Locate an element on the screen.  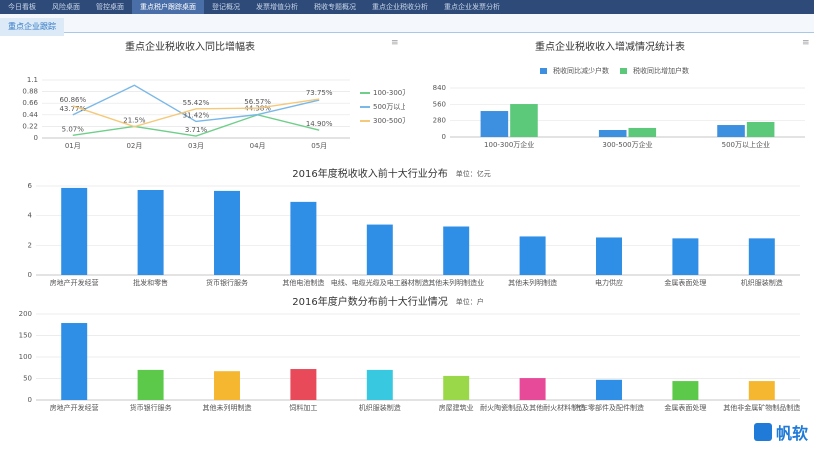
y-tick-label: 200 is located at coordinates (25, 314).